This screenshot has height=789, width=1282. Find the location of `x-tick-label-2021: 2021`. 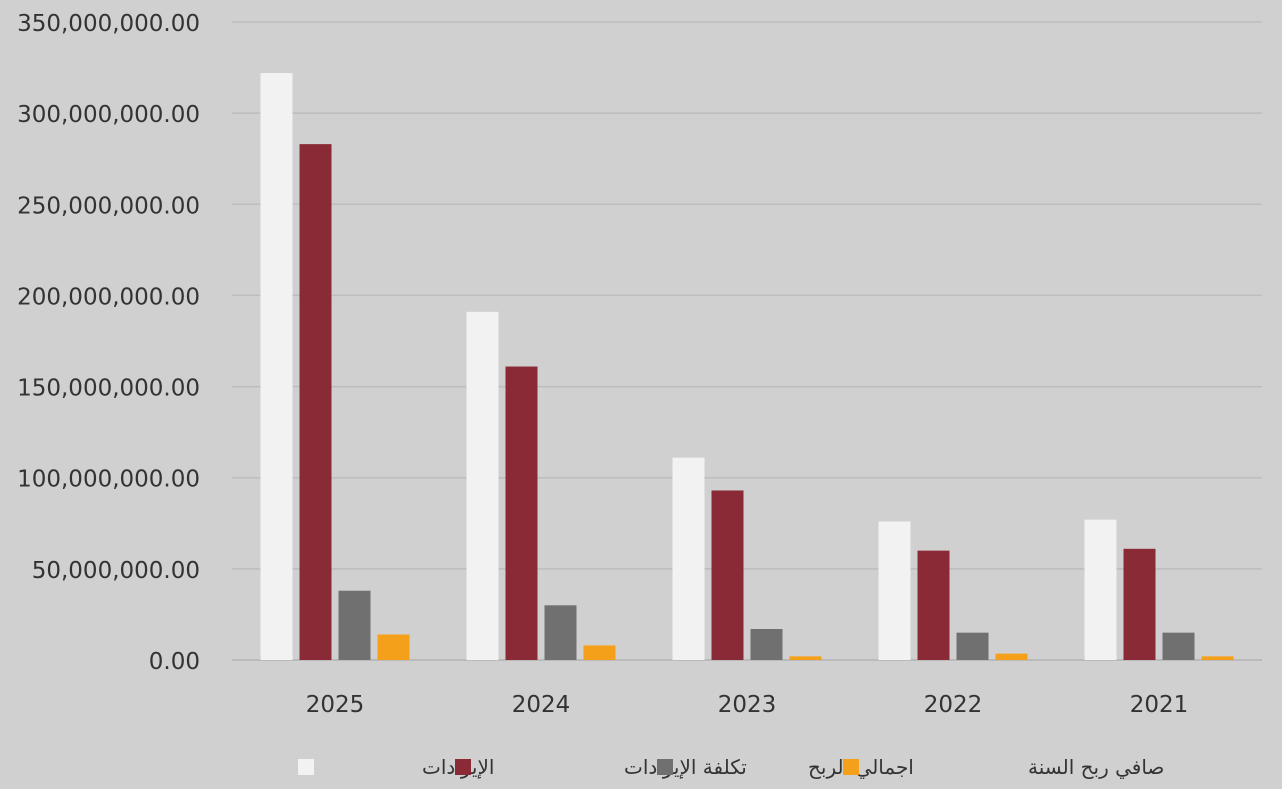

x-tick-label-2021: 2021 is located at coordinates (1159, 705).